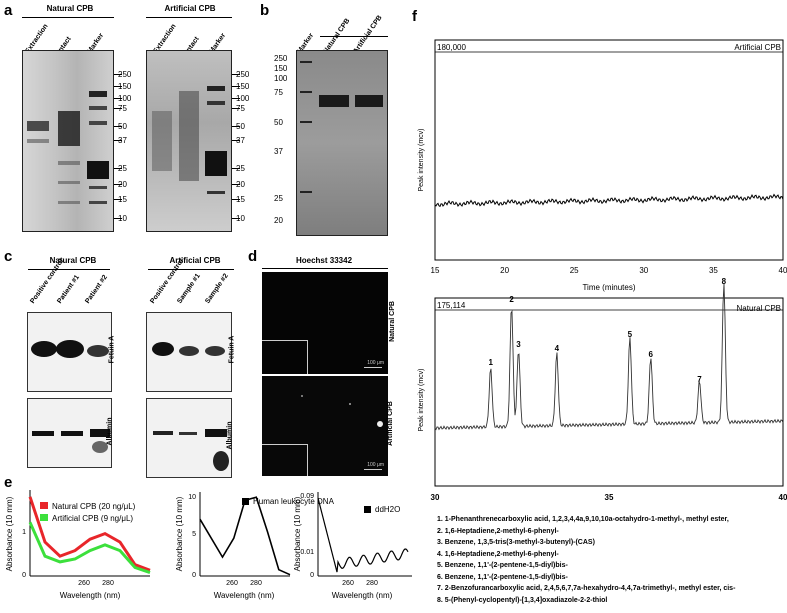  Describe the element at coordinates (307, 496) in the screenshot. I see `e3-ytick-009: 0.09` at that location.